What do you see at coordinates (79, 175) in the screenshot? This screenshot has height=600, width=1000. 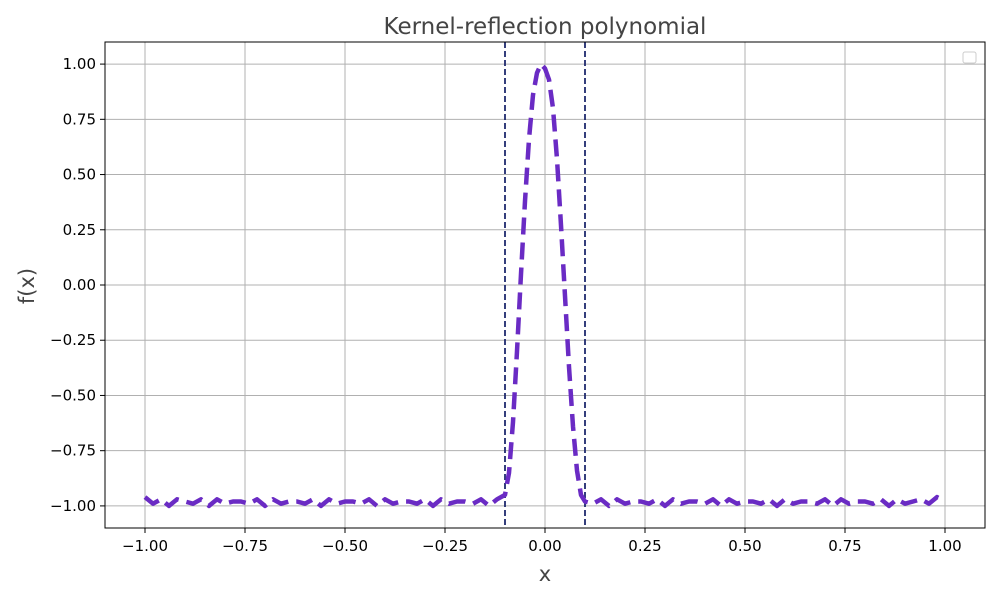 I see `y-tick-label: 0.50` at bounding box center [79, 175].